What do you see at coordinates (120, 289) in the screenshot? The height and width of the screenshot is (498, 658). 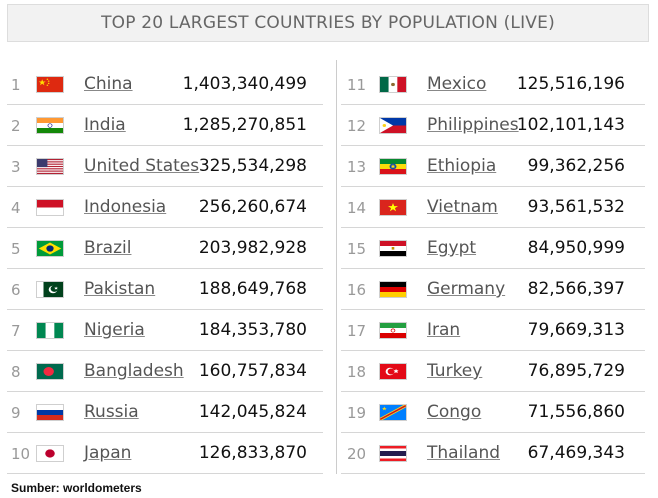 I see `country-link: Pakistan` at bounding box center [120, 289].